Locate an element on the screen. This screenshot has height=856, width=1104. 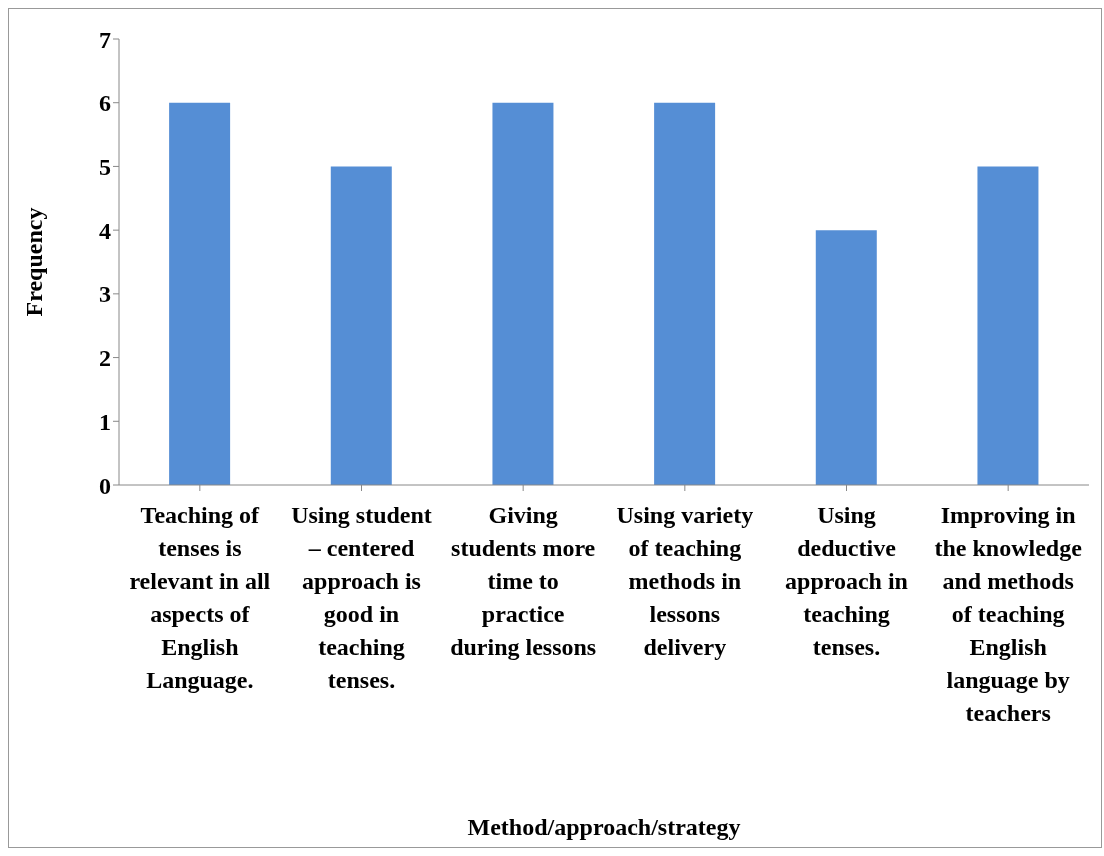
y-tick-label: 2 is located at coordinates (105, 358).